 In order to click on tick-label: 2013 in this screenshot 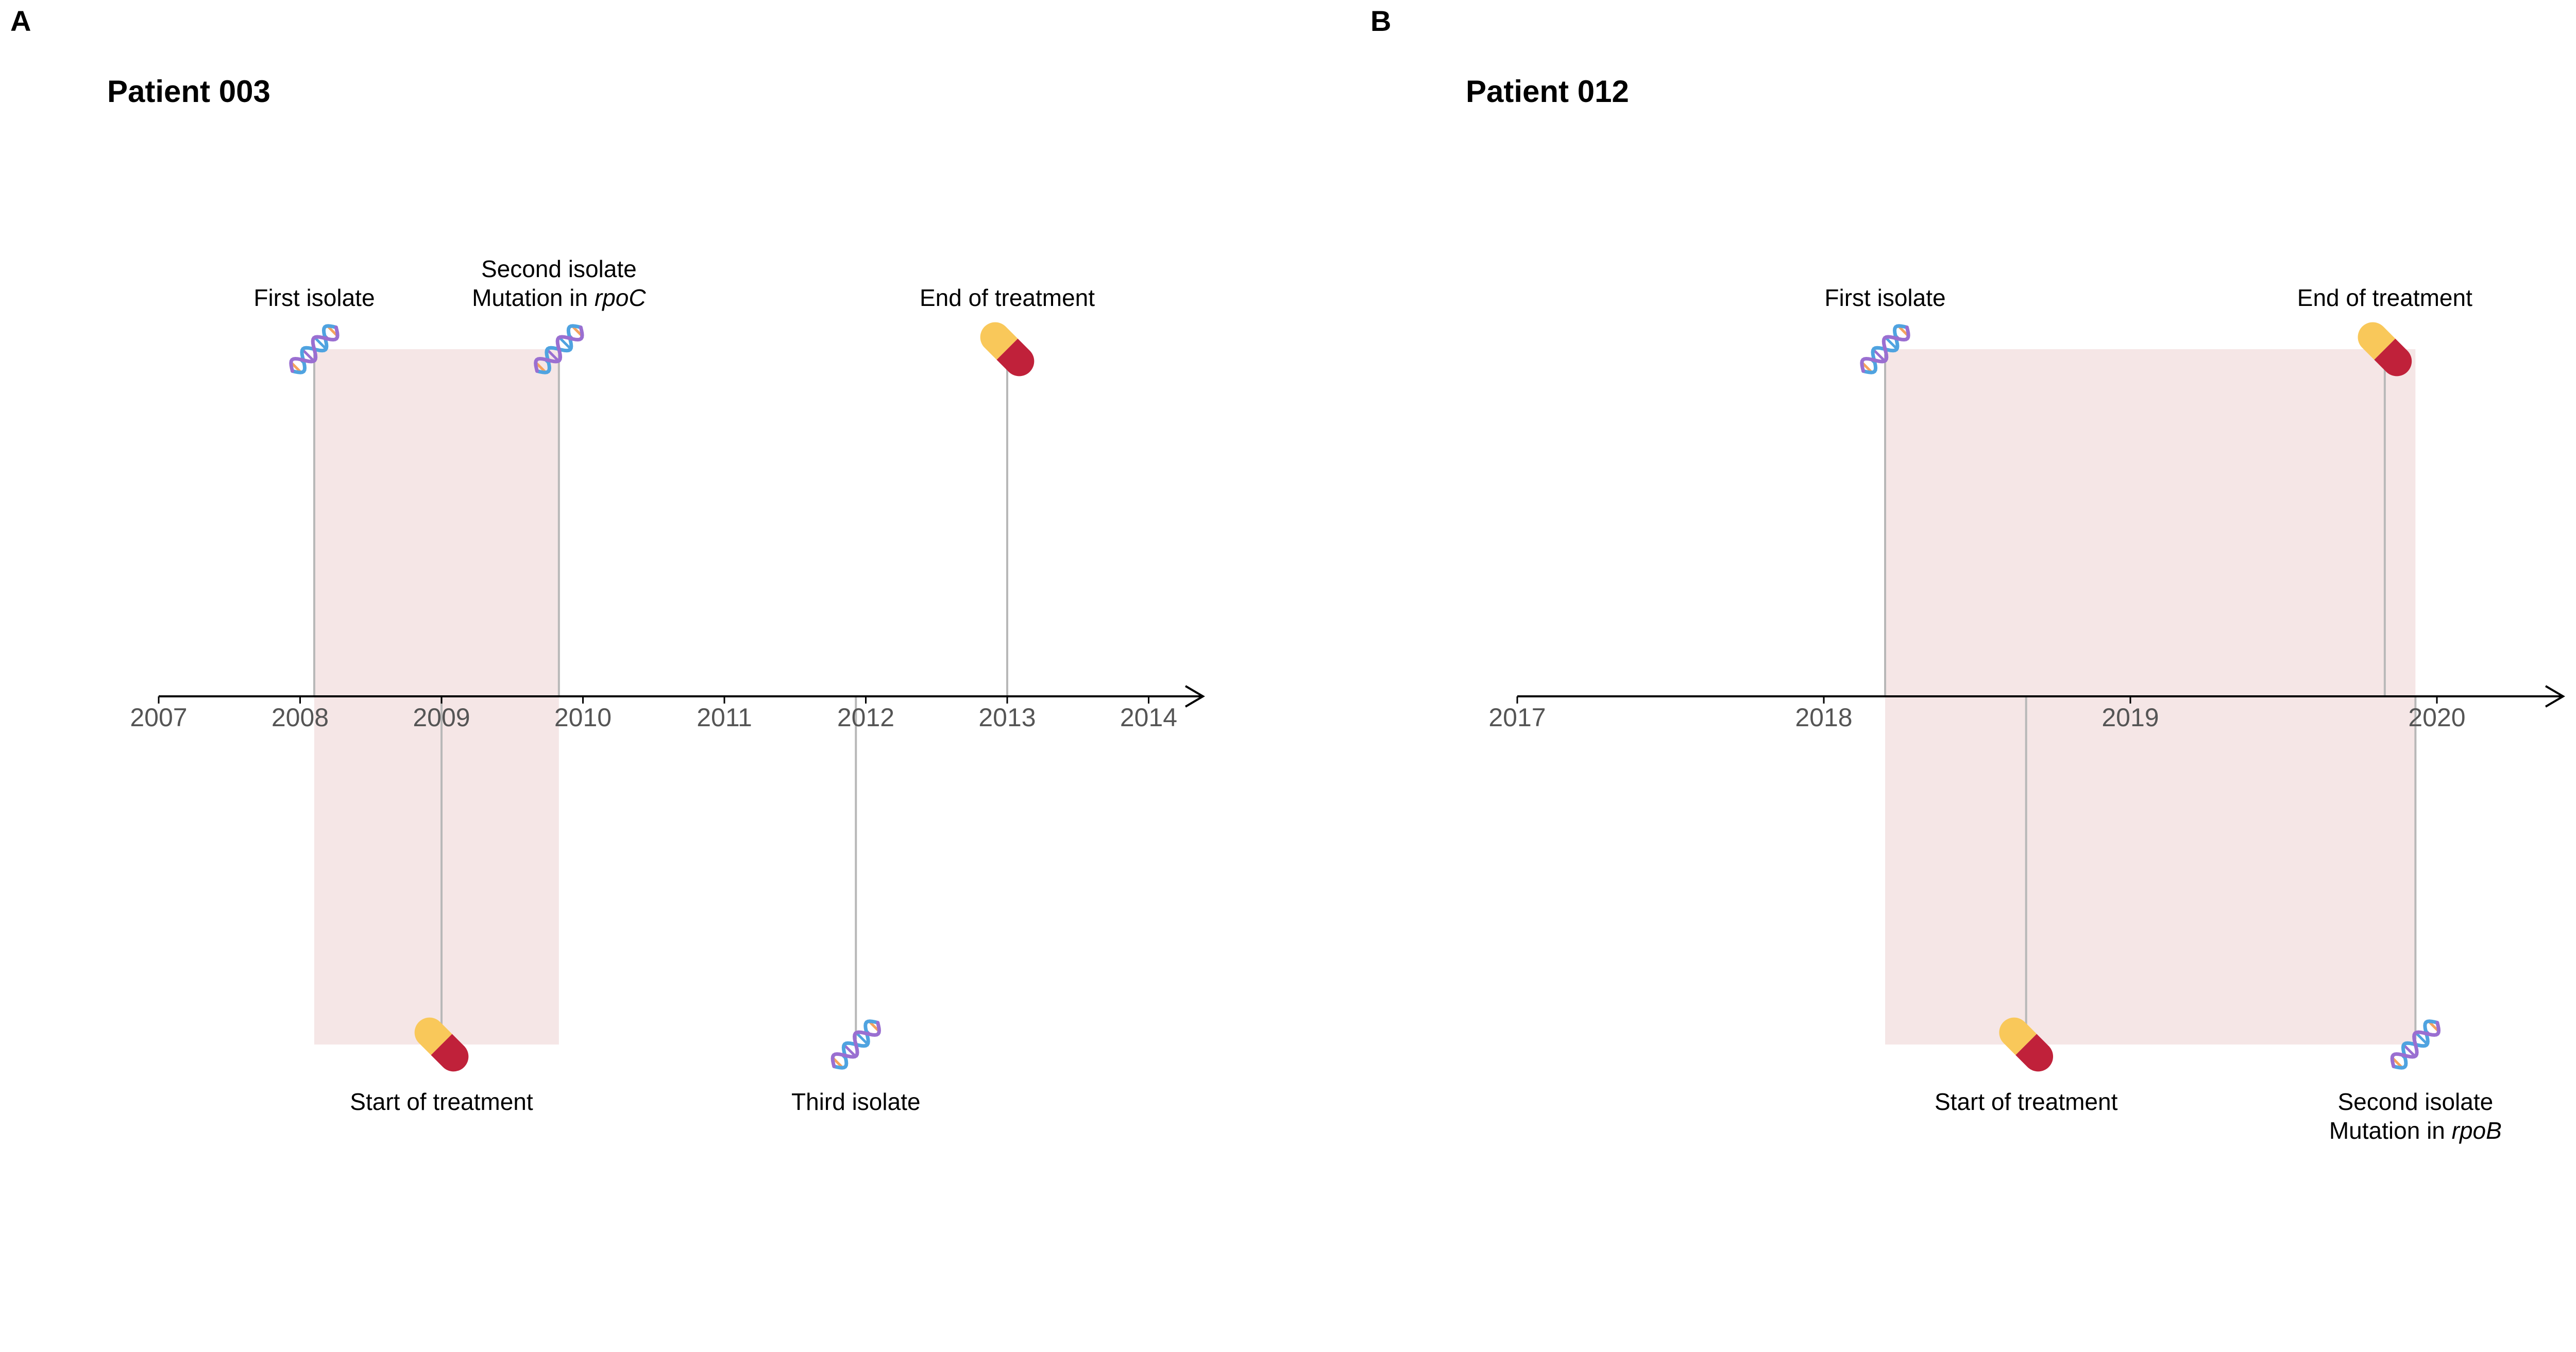, I will do `click(1007, 718)`.